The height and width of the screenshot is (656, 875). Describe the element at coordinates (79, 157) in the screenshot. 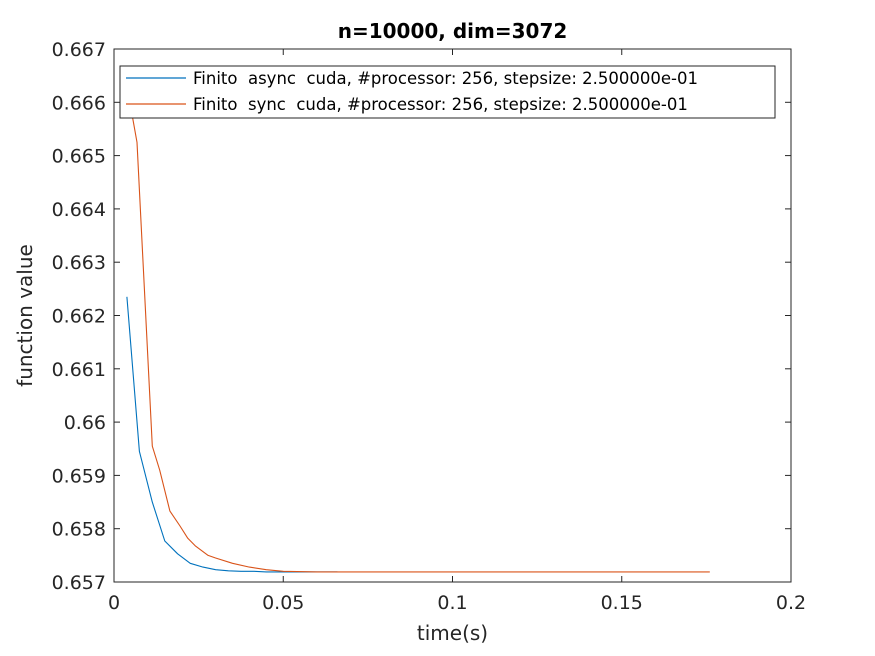

I see `y-tick-label: 0.665` at that location.